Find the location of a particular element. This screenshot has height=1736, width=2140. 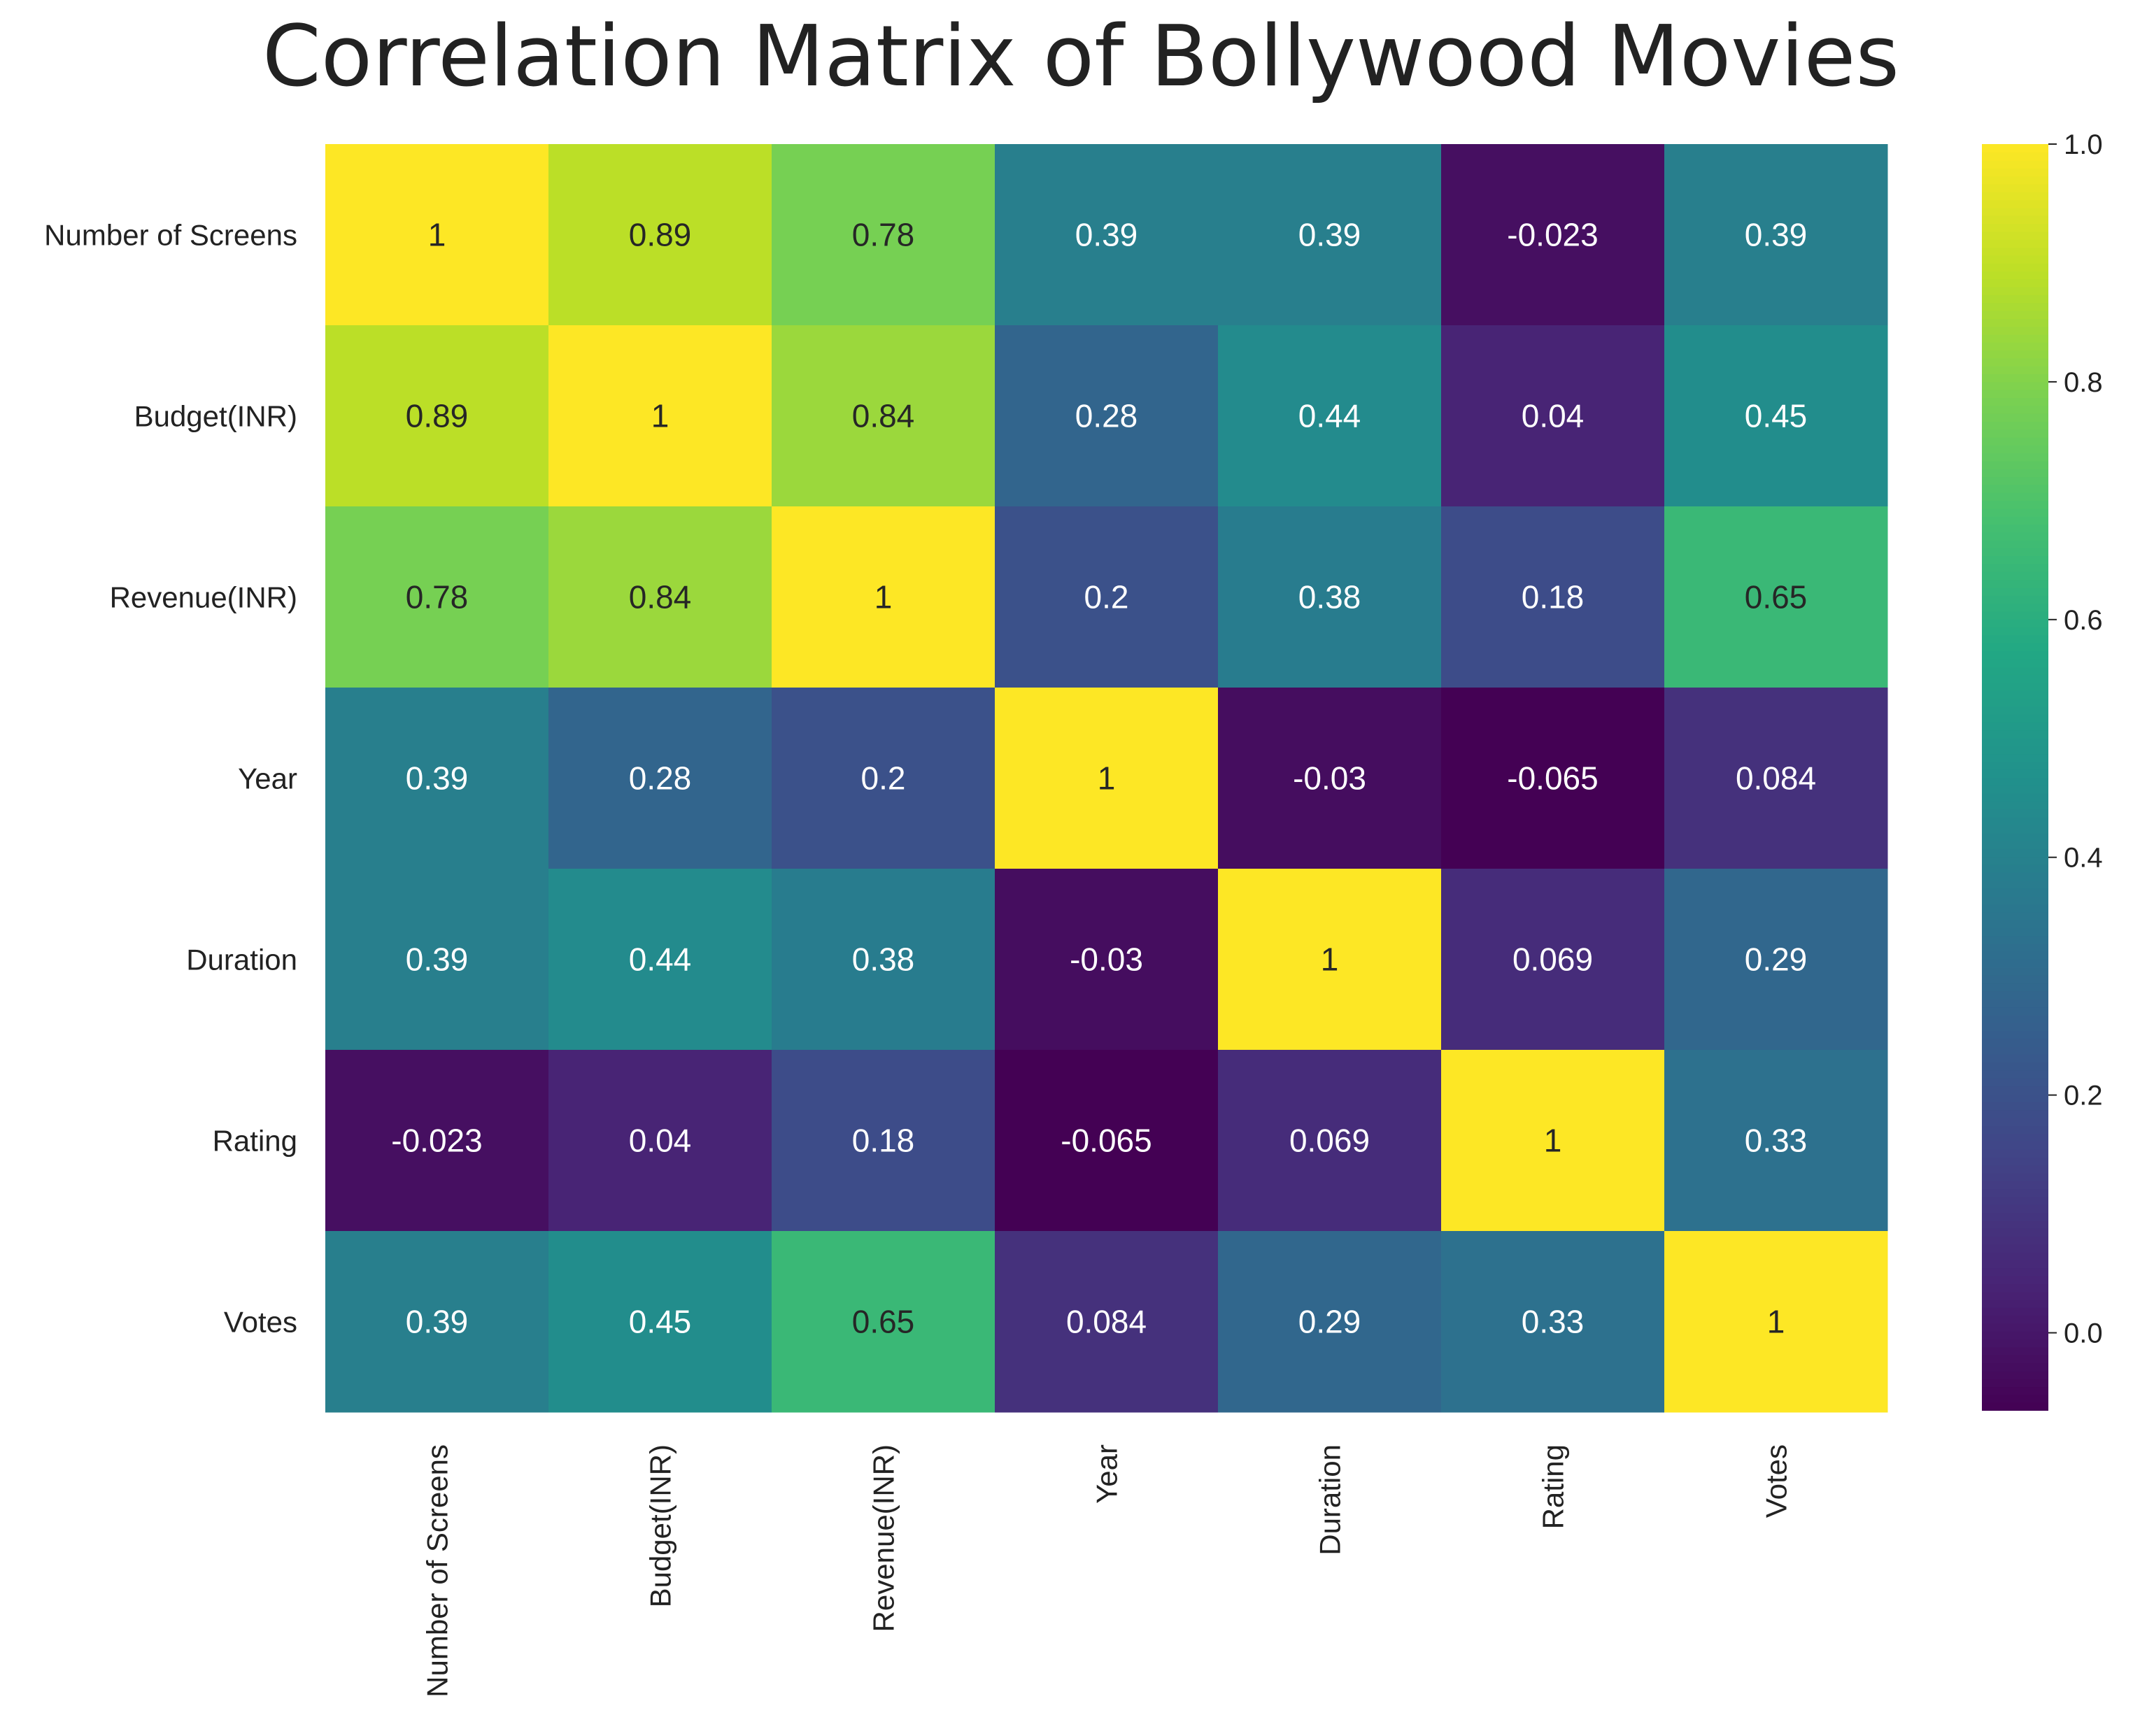

cell-value-label: 0.29 is located at coordinates (1329, 1322).